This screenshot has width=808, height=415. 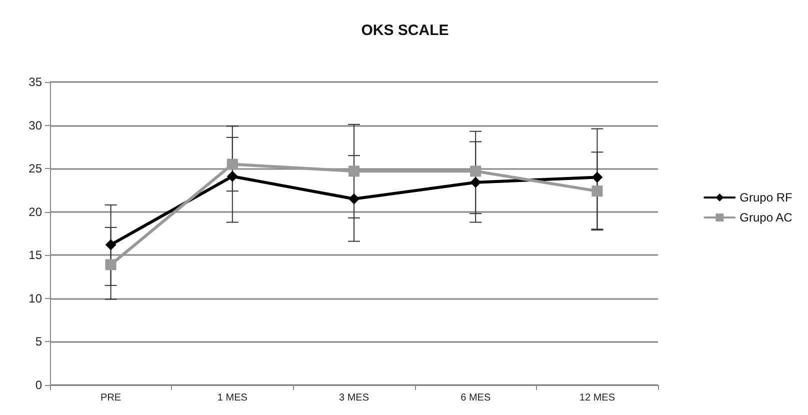 I want to click on x-tick-label: PRE, so click(x=111, y=398).